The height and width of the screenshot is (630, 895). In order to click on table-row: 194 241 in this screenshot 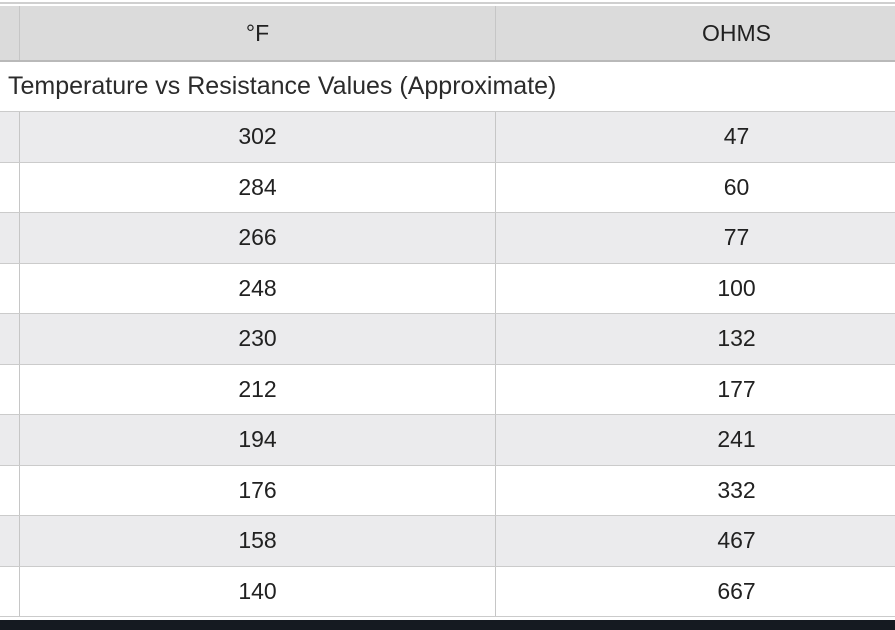, I will do `click(447, 440)`.